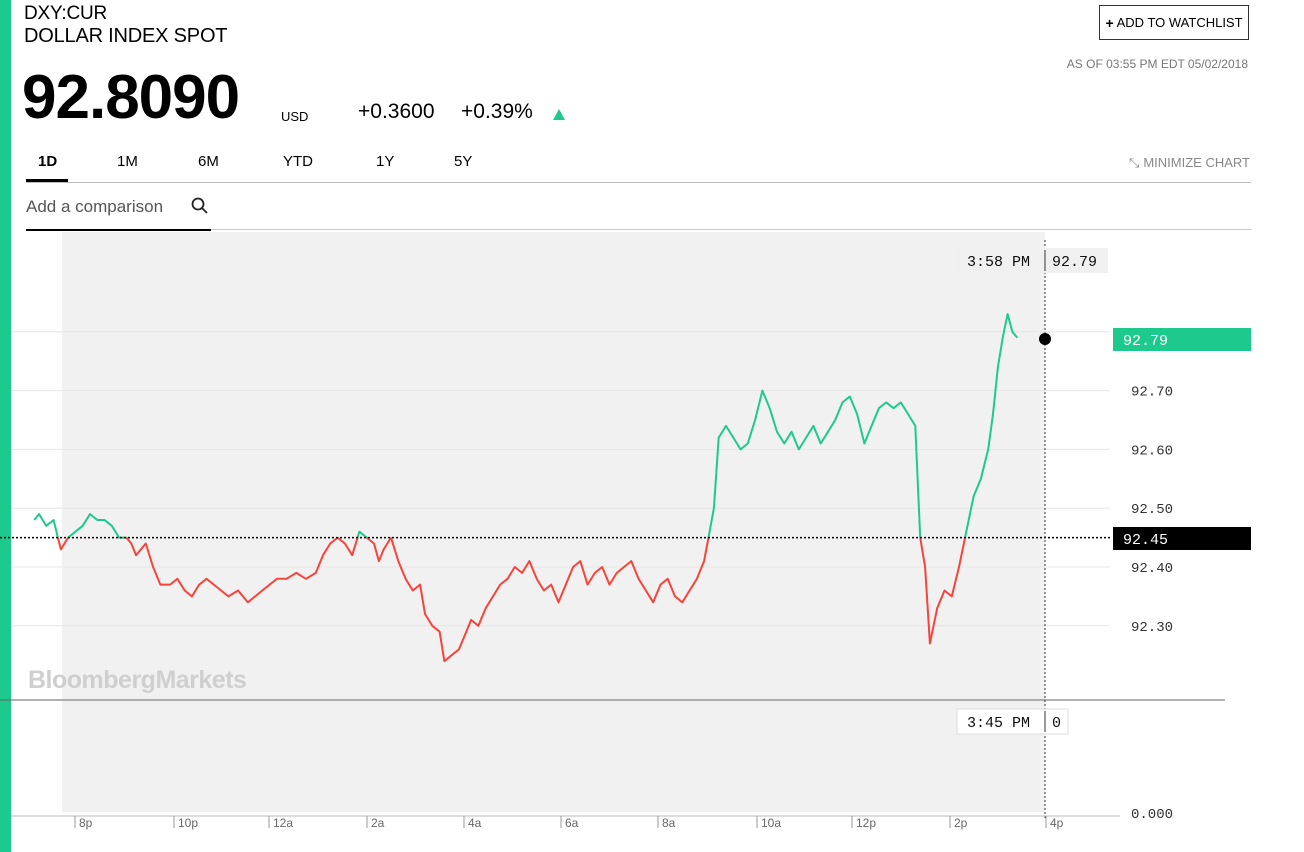 The image size is (1304, 852). Describe the element at coordinates (47, 180) in the screenshot. I see `active-tab-indicator` at that location.